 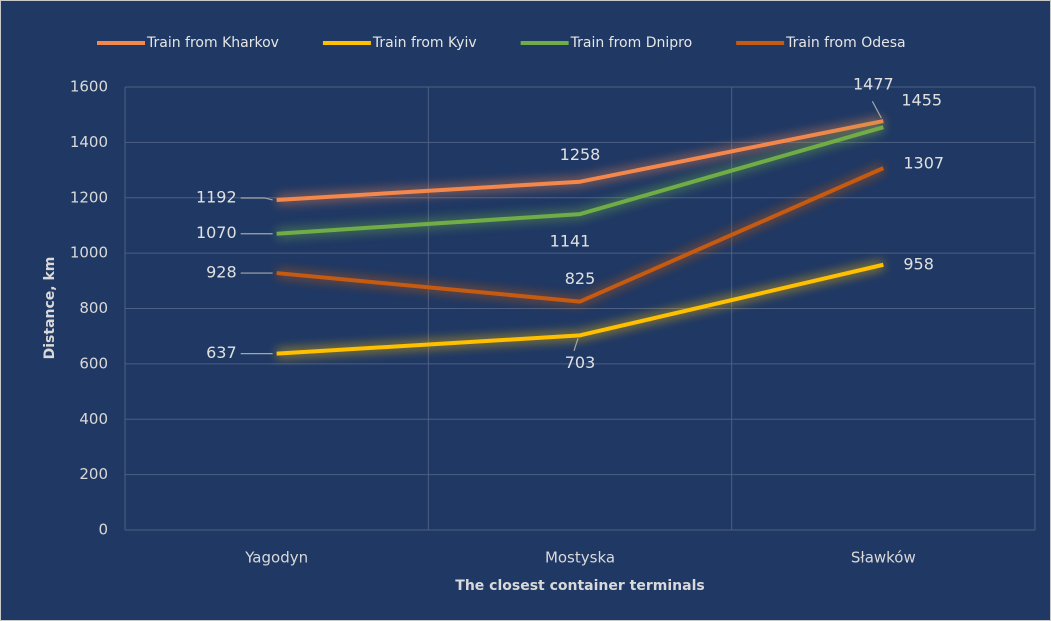 What do you see at coordinates (921, 100) in the screenshot?
I see `data-label: 1455` at bounding box center [921, 100].